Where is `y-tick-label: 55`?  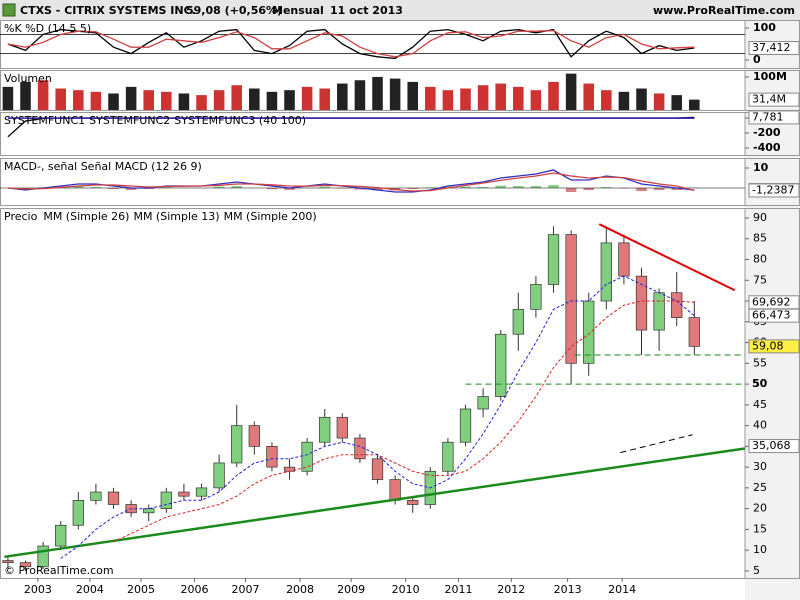
y-tick-label: 55 is located at coordinates (760, 362).